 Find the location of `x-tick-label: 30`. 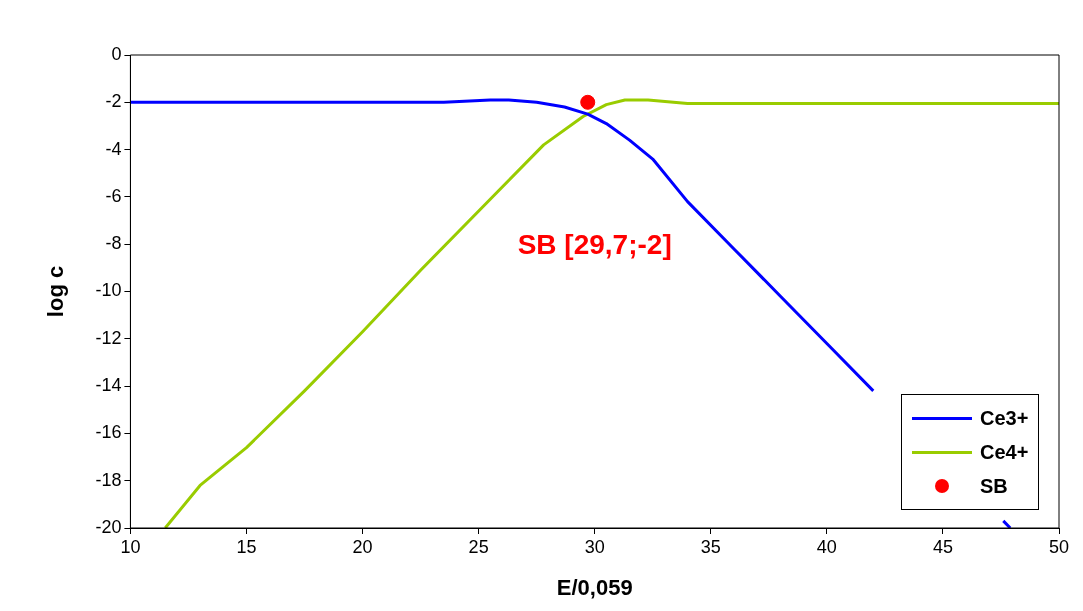

x-tick-label: 30 is located at coordinates (594, 546).